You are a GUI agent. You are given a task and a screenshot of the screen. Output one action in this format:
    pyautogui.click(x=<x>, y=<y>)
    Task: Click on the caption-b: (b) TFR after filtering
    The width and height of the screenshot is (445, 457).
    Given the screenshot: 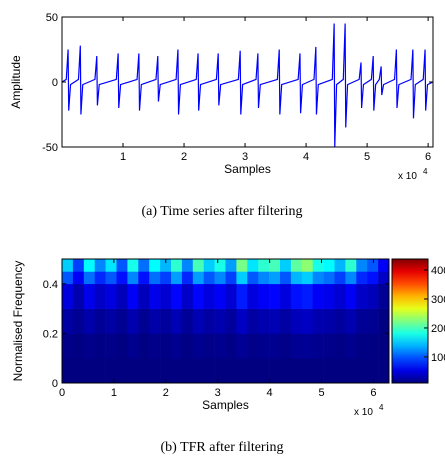 What is the action you would take?
    pyautogui.click(x=222, y=447)
    